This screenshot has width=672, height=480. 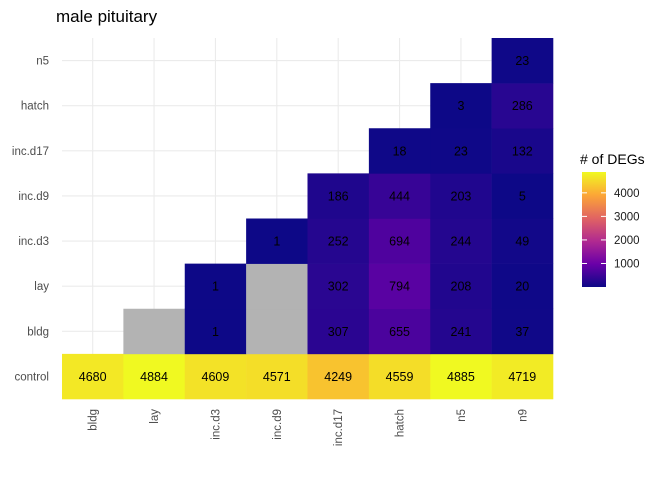 I want to click on legend-ticks: 1000 2000 3000 4000, so click(x=611, y=229).